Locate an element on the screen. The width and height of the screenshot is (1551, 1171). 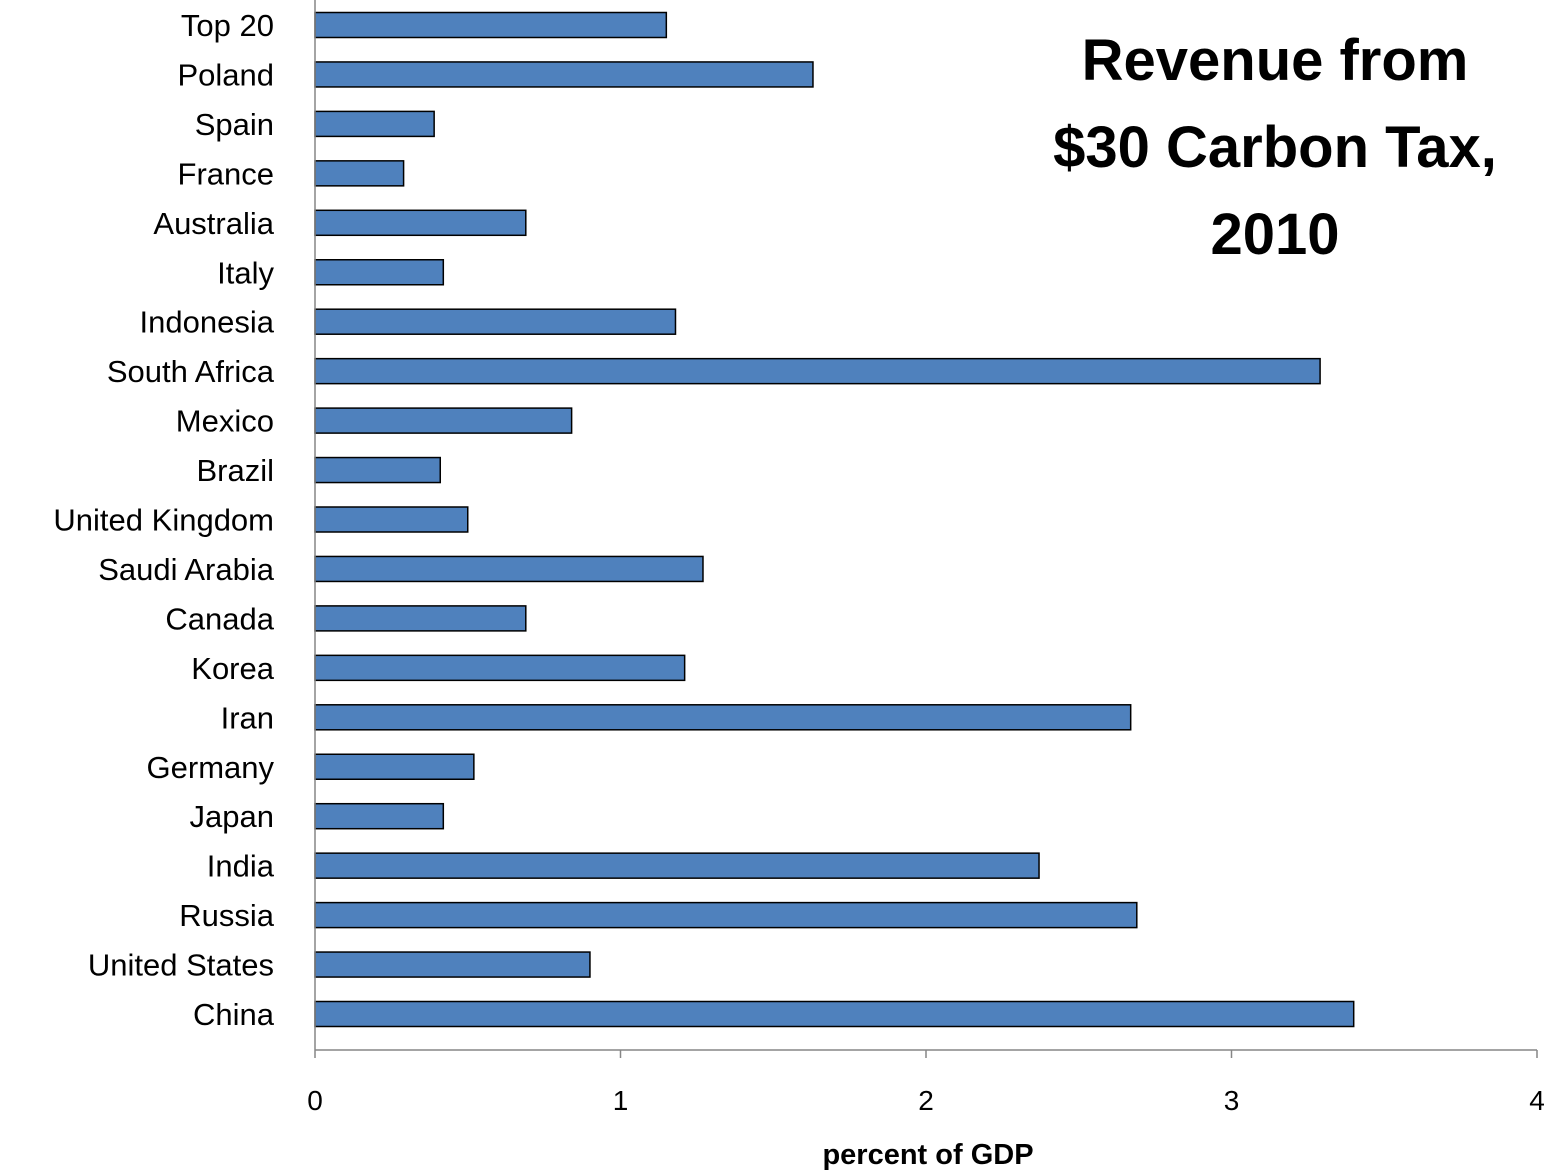
category-label: United Kingdom is located at coordinates (163, 520).